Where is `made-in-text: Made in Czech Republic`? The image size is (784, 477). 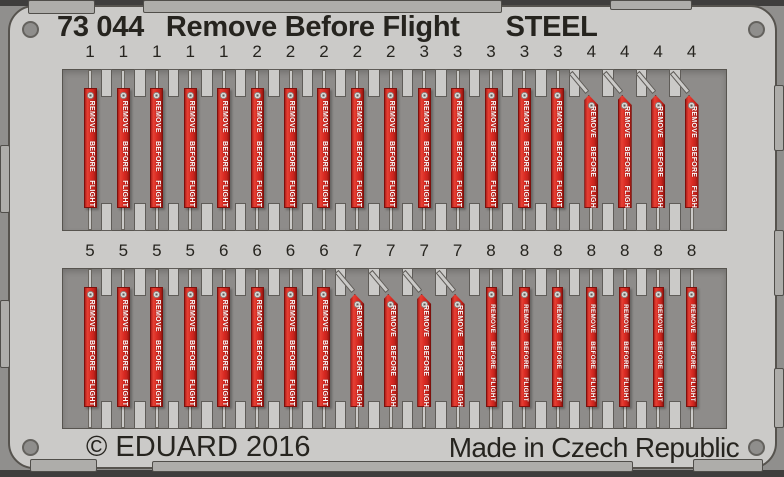
made-in-text: Made in Czech Republic is located at coordinates (594, 447).